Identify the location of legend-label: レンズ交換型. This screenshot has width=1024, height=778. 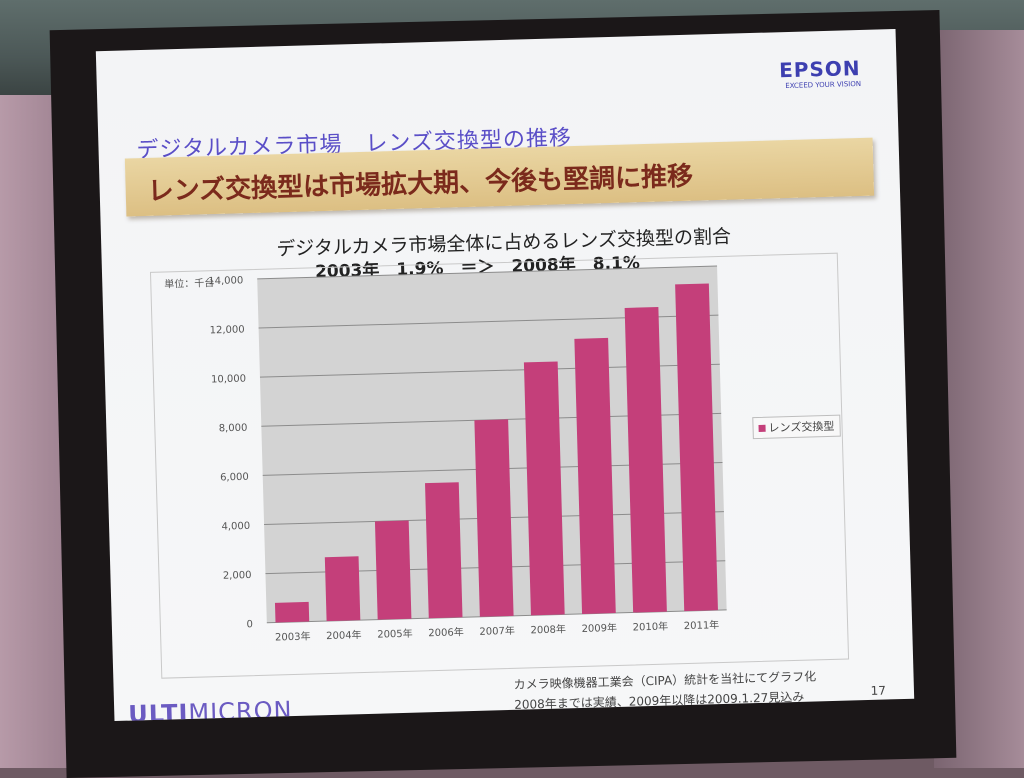
(801, 427).